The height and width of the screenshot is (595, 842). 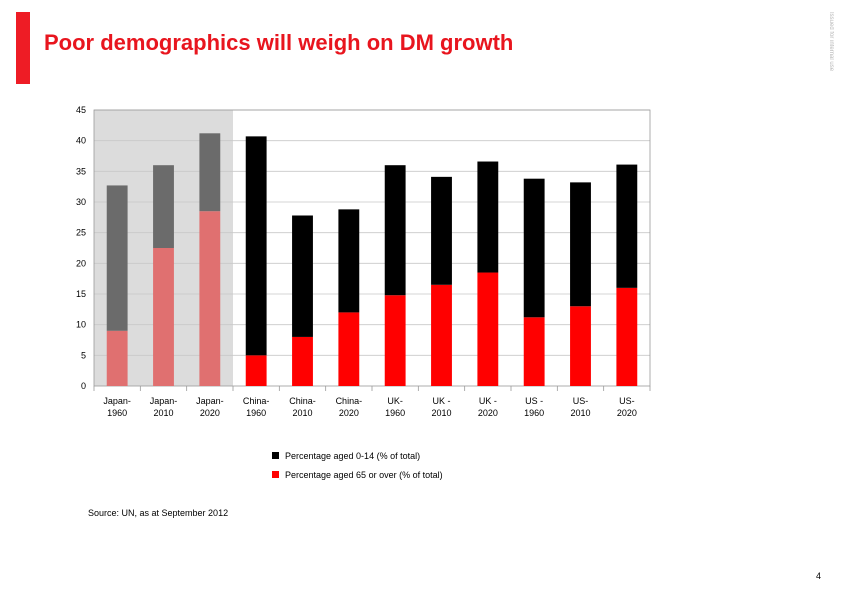 What do you see at coordinates (83, 355) in the screenshot?
I see `y-tick-label: 5` at bounding box center [83, 355].